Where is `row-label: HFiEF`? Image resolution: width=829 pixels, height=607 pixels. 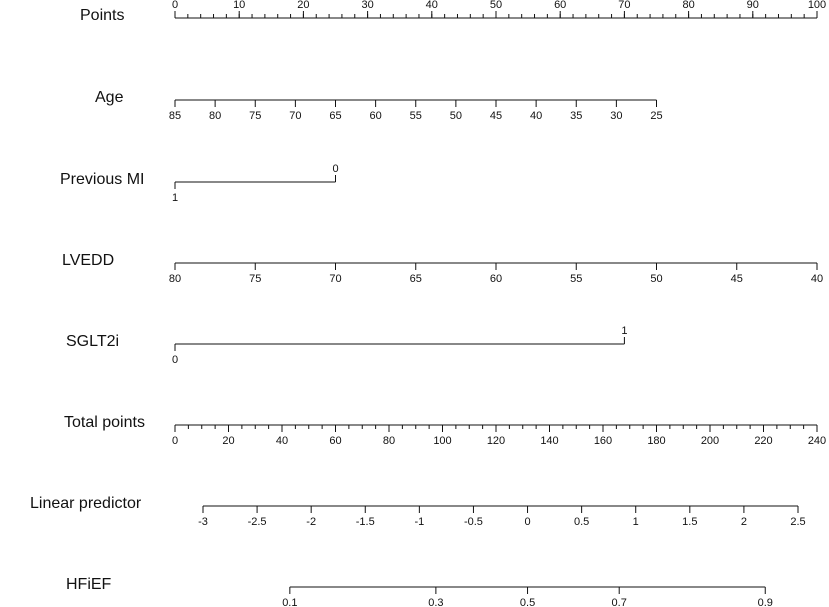
row-label: HFiEF is located at coordinates (89, 584).